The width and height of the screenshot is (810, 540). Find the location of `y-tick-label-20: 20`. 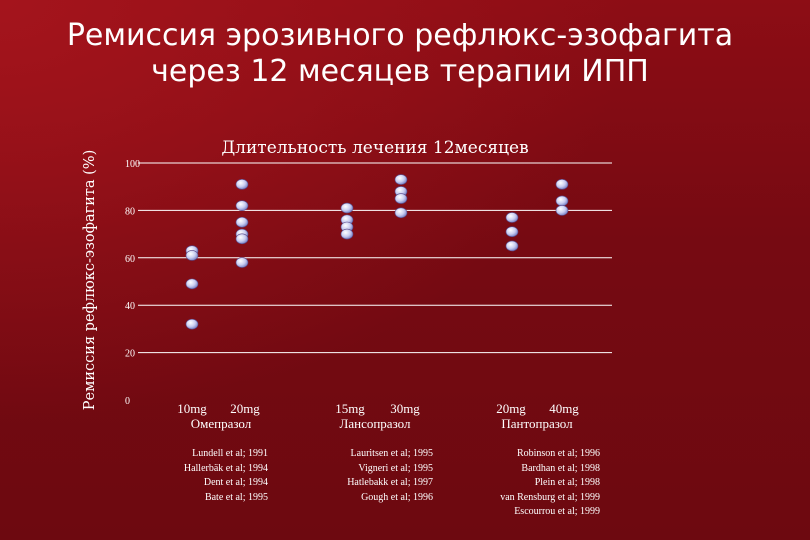

y-tick-label-20: 20 is located at coordinates (130, 354).